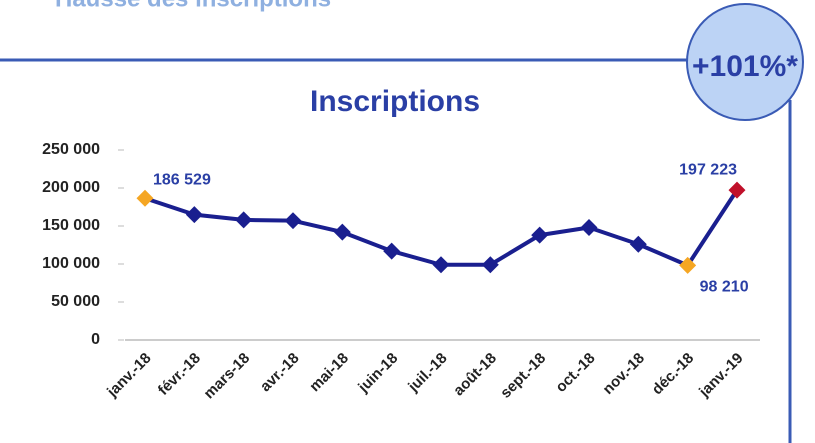 The image size is (815, 443). I want to click on y-tick-label: 100 000, so click(71, 263).